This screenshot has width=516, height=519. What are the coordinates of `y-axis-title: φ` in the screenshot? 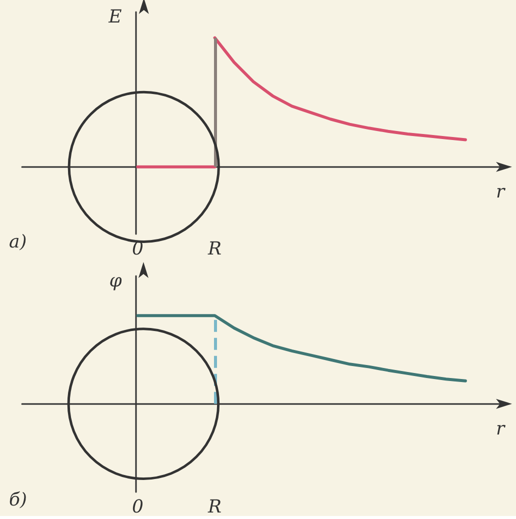 It's located at (115, 281).